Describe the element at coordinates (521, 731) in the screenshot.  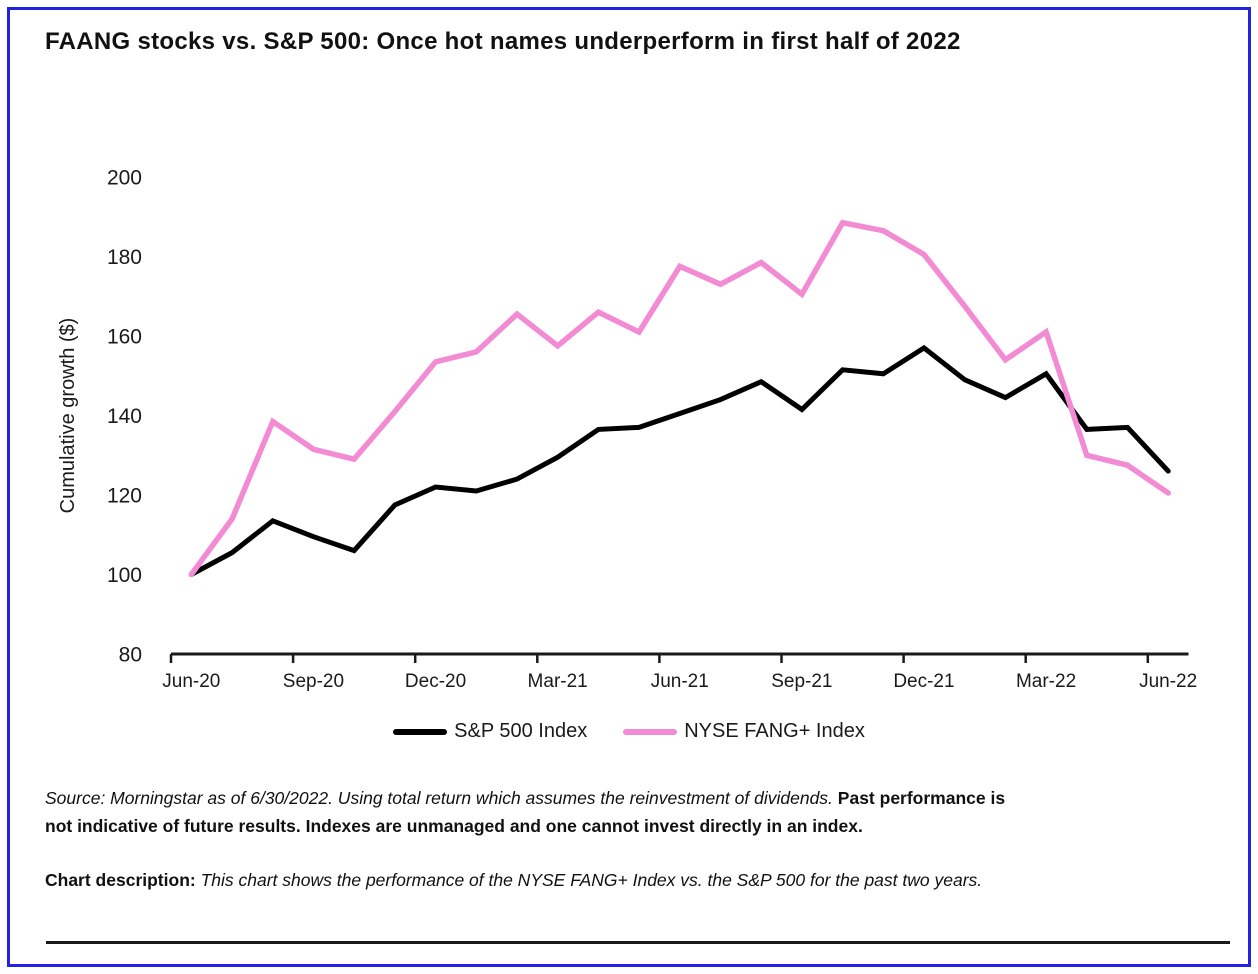
I see `legend-label: S&P 500 Index` at that location.